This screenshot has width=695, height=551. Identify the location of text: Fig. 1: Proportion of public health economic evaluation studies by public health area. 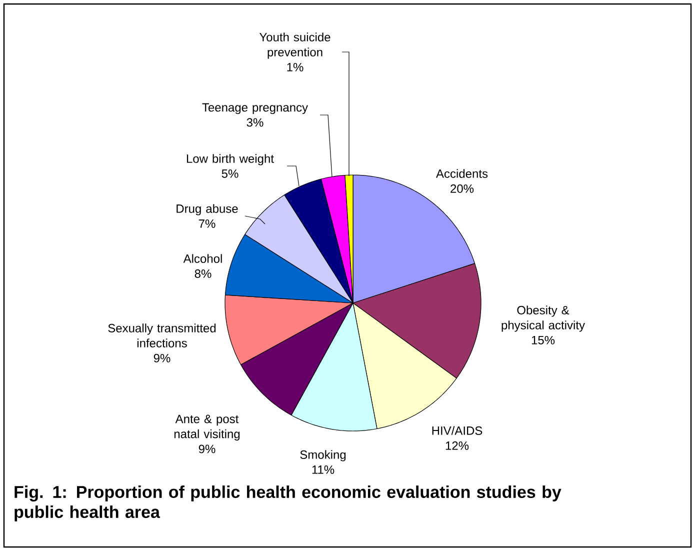
(288, 504).